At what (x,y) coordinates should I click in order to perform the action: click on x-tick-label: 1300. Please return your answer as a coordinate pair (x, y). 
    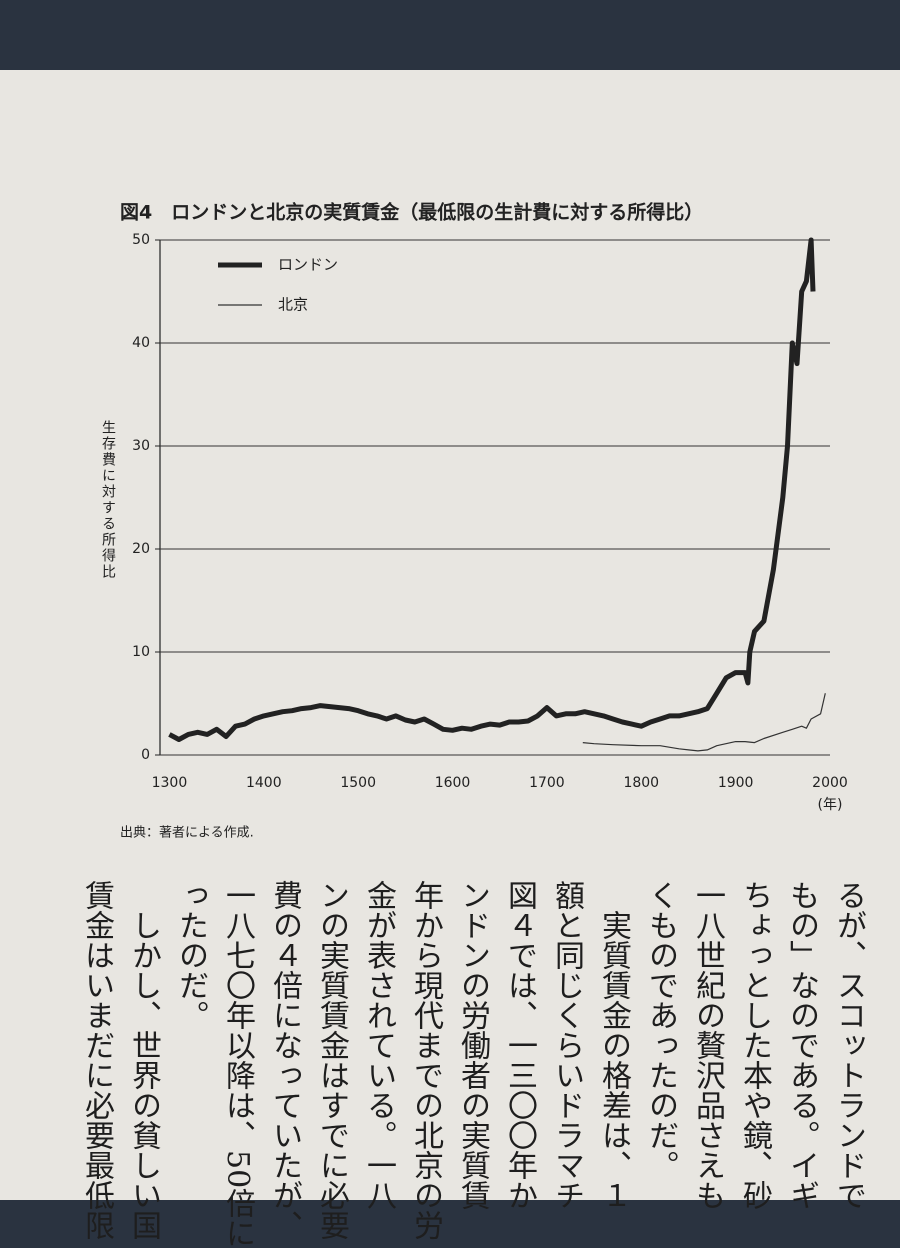
    Looking at the image, I should click on (170, 783).